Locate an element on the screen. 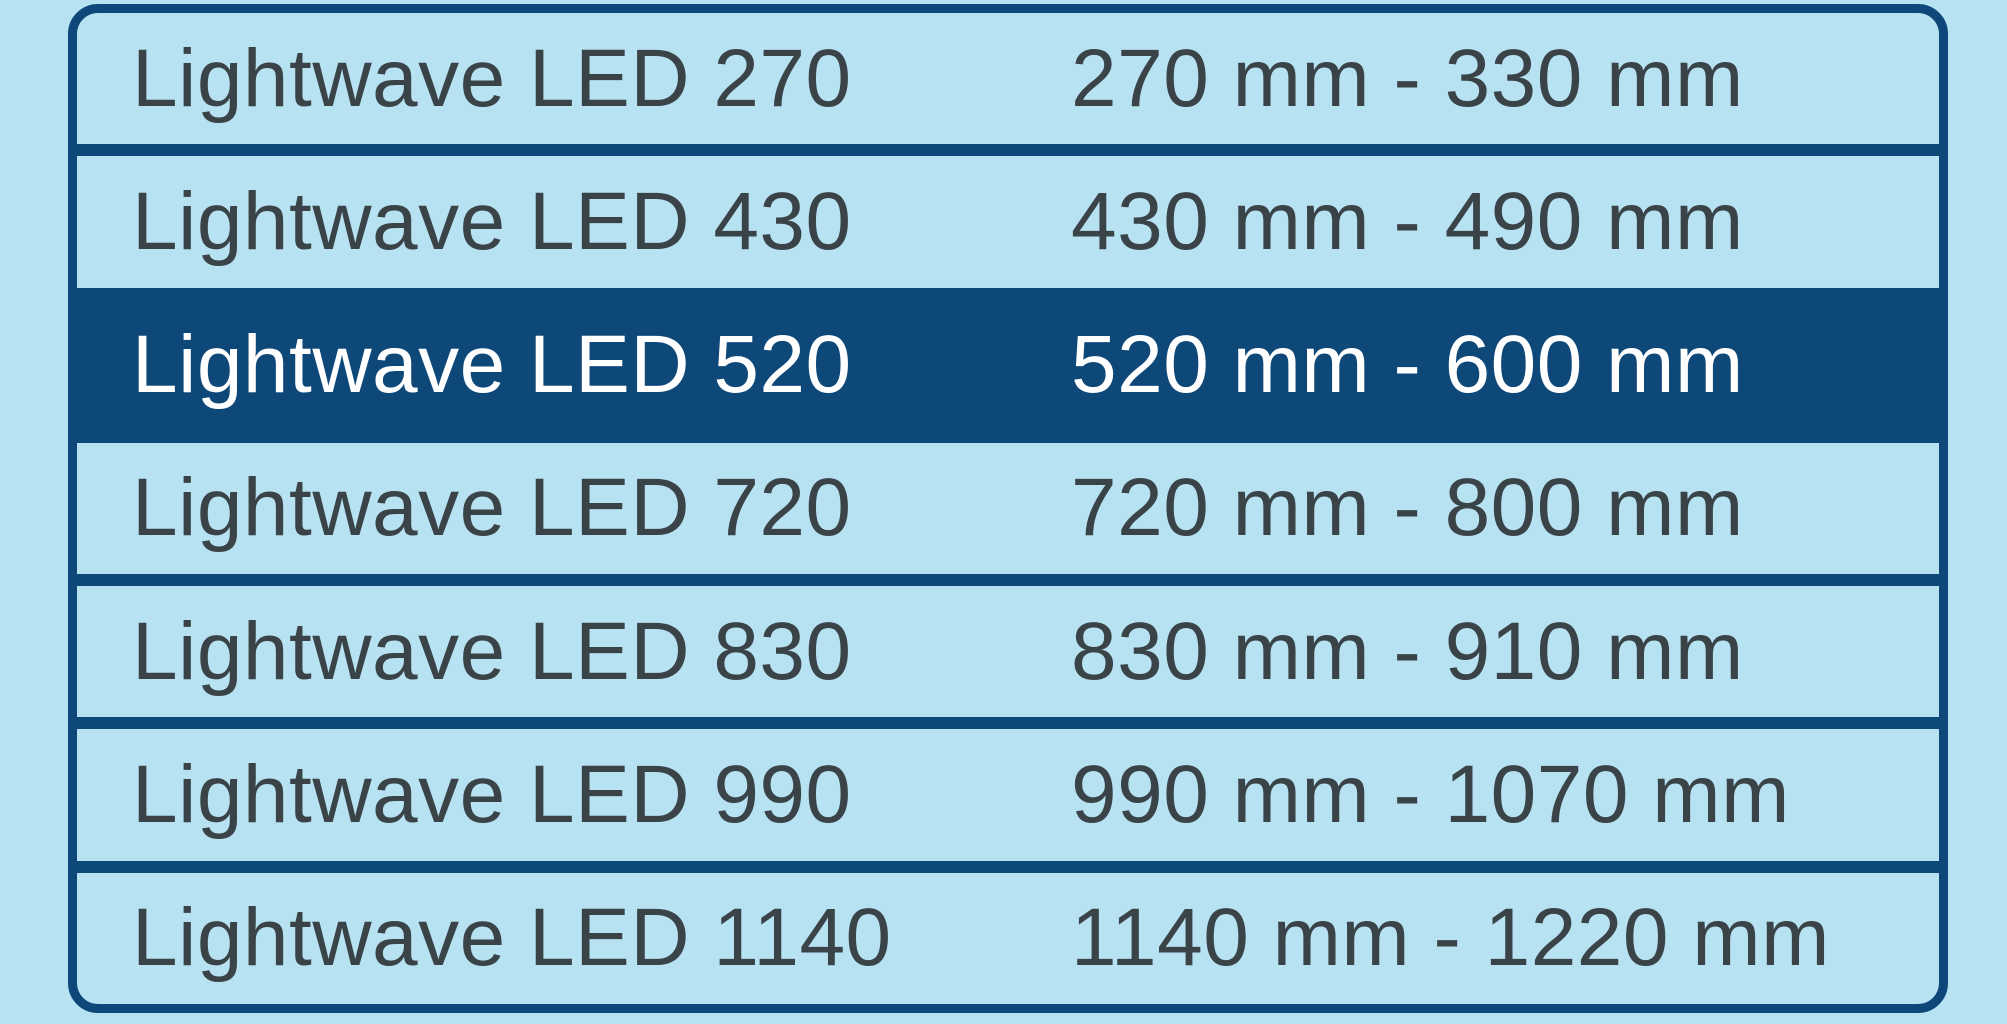 The image size is (2007, 1024). size-range-label: 720 mm - 800 mm is located at coordinates (1407, 508).